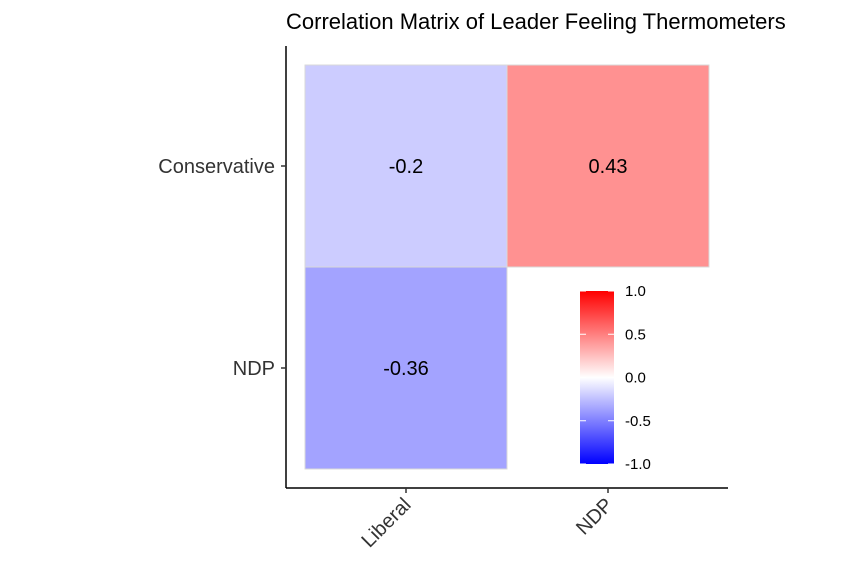  I want to click on legend-tick-label: -1.0, so click(638, 464).